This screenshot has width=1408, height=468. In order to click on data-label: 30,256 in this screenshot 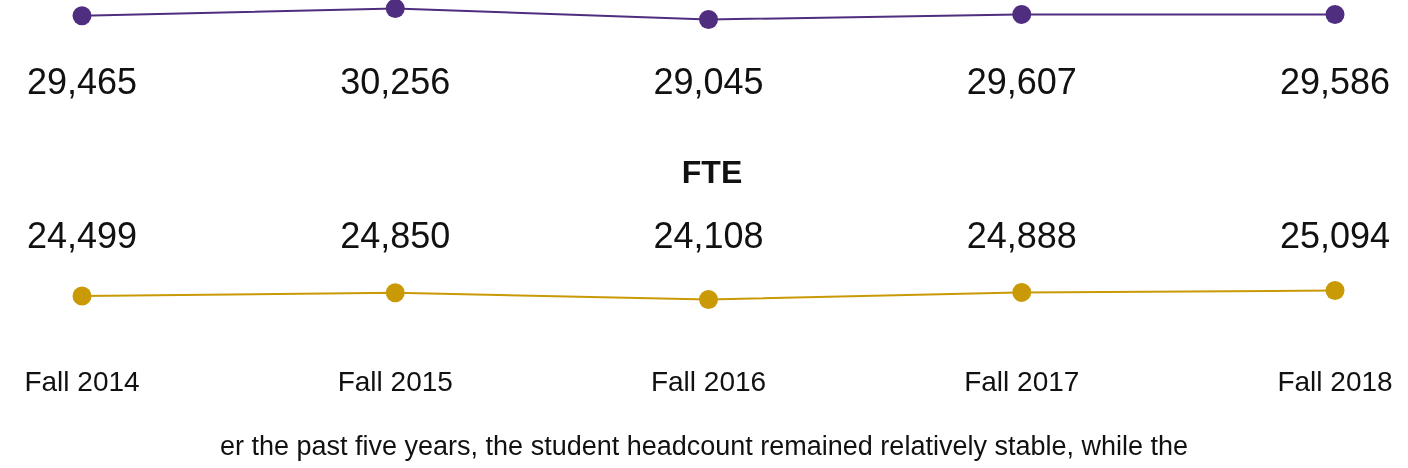, I will do `click(395, 81)`.